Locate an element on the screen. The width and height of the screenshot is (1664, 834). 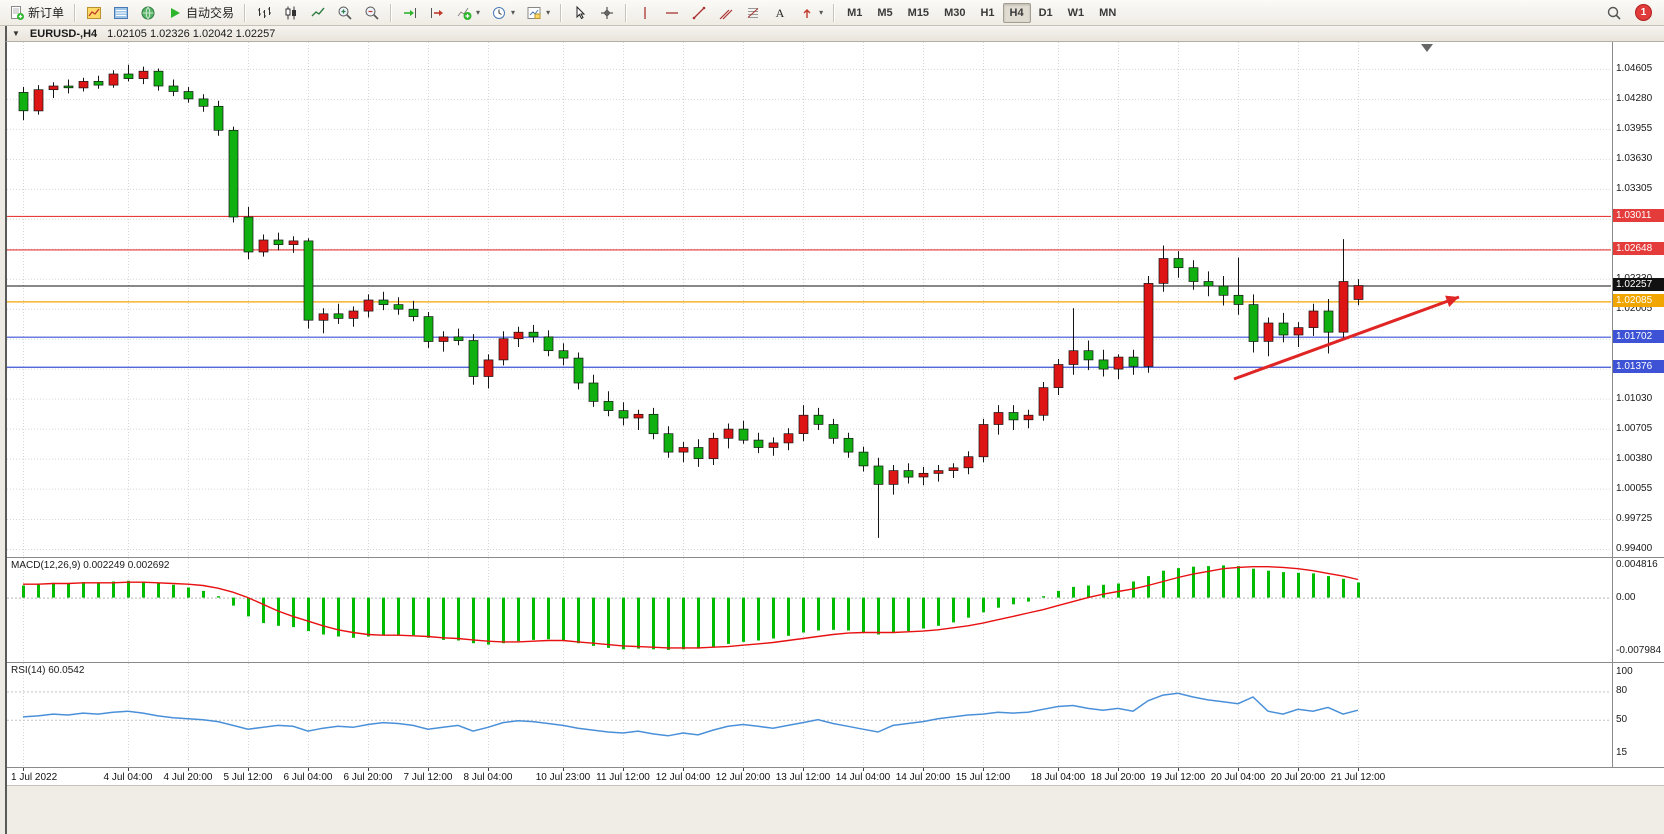
arrows-tool-button: ▾ is located at coordinates (811, 13).